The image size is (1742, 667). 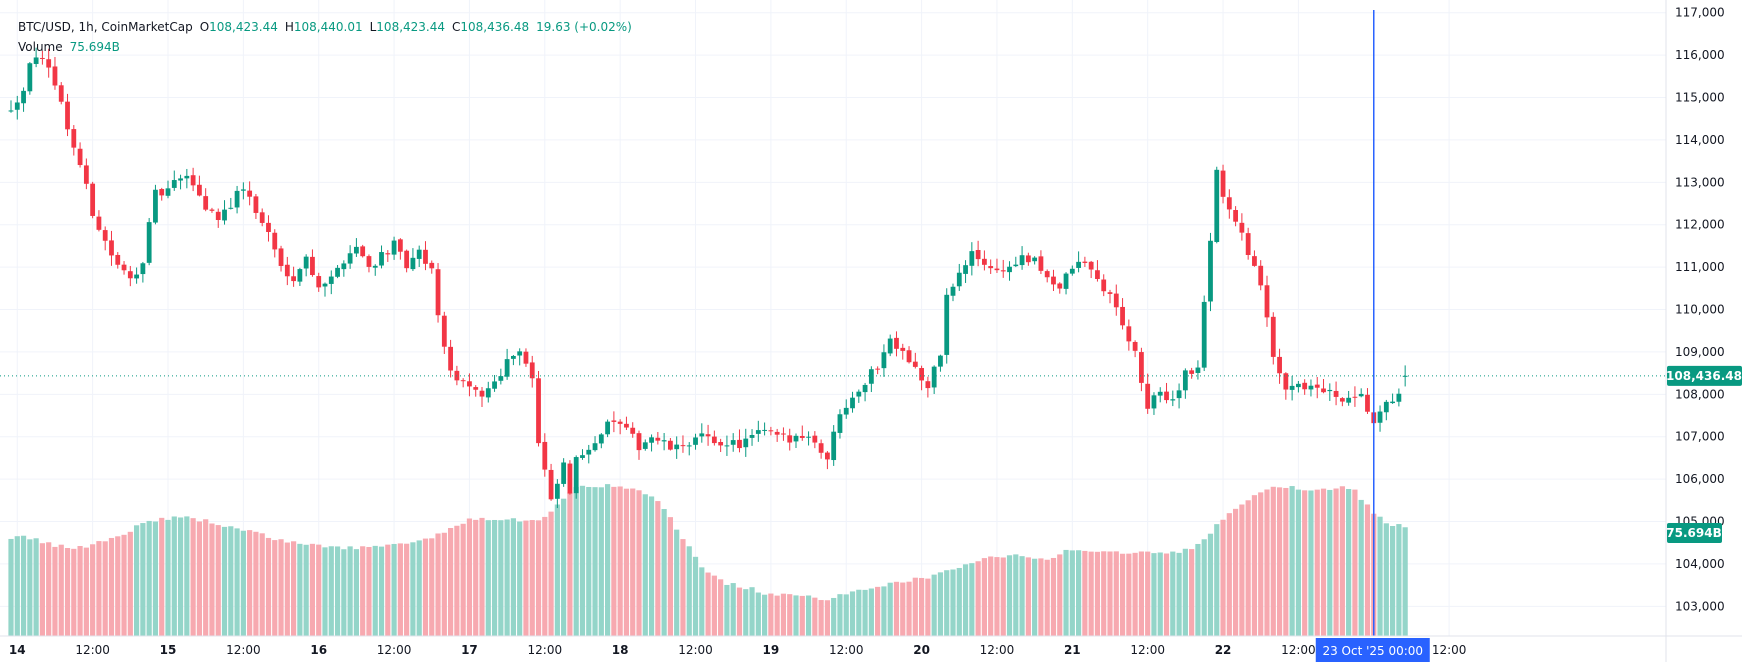 I want to click on legend-volume-label: Volume, so click(x=40, y=47).